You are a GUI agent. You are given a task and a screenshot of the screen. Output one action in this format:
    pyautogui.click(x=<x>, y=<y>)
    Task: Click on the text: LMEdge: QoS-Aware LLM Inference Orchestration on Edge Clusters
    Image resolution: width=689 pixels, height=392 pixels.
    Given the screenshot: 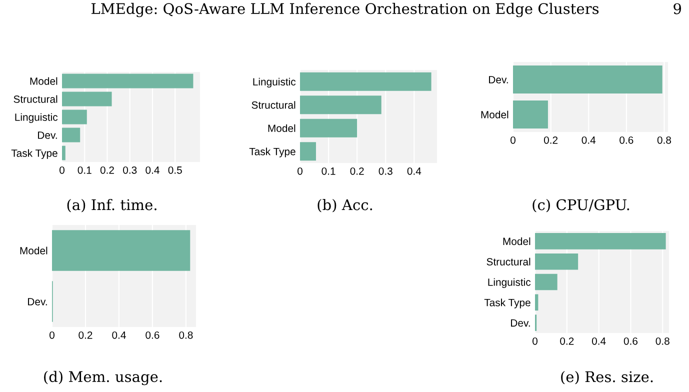 What is the action you would take?
    pyautogui.click(x=345, y=10)
    